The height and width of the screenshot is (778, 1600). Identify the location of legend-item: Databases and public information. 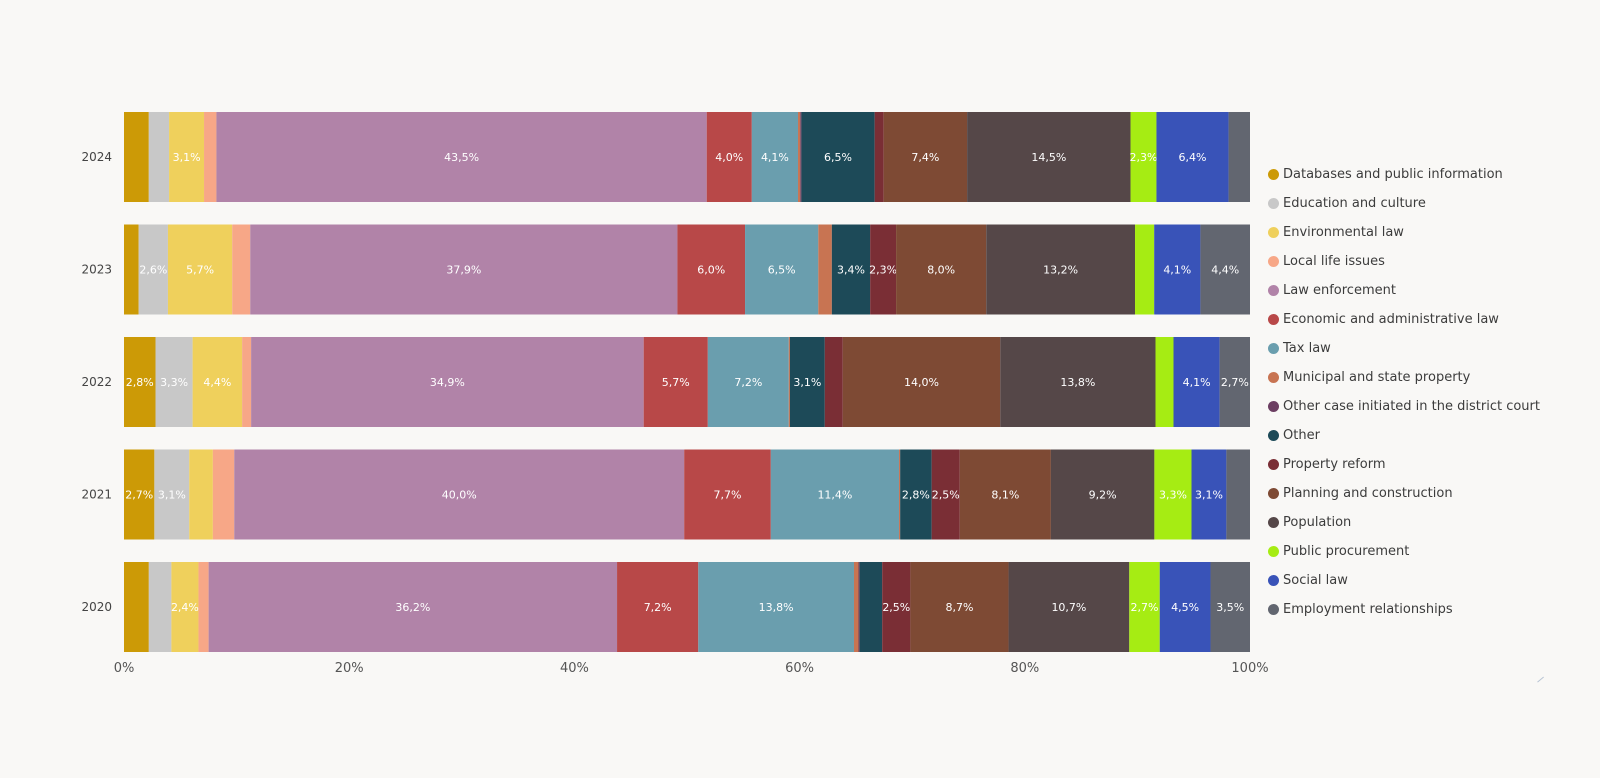
(1404, 174).